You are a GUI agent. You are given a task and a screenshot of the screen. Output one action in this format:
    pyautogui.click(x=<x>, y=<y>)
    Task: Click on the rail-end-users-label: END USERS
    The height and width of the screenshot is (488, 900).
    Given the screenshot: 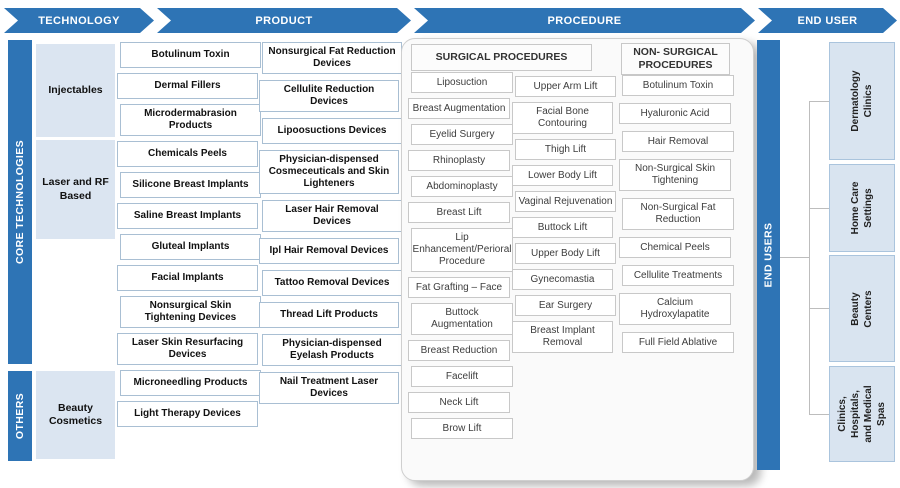 What is the action you would take?
    pyautogui.click(x=768, y=255)
    